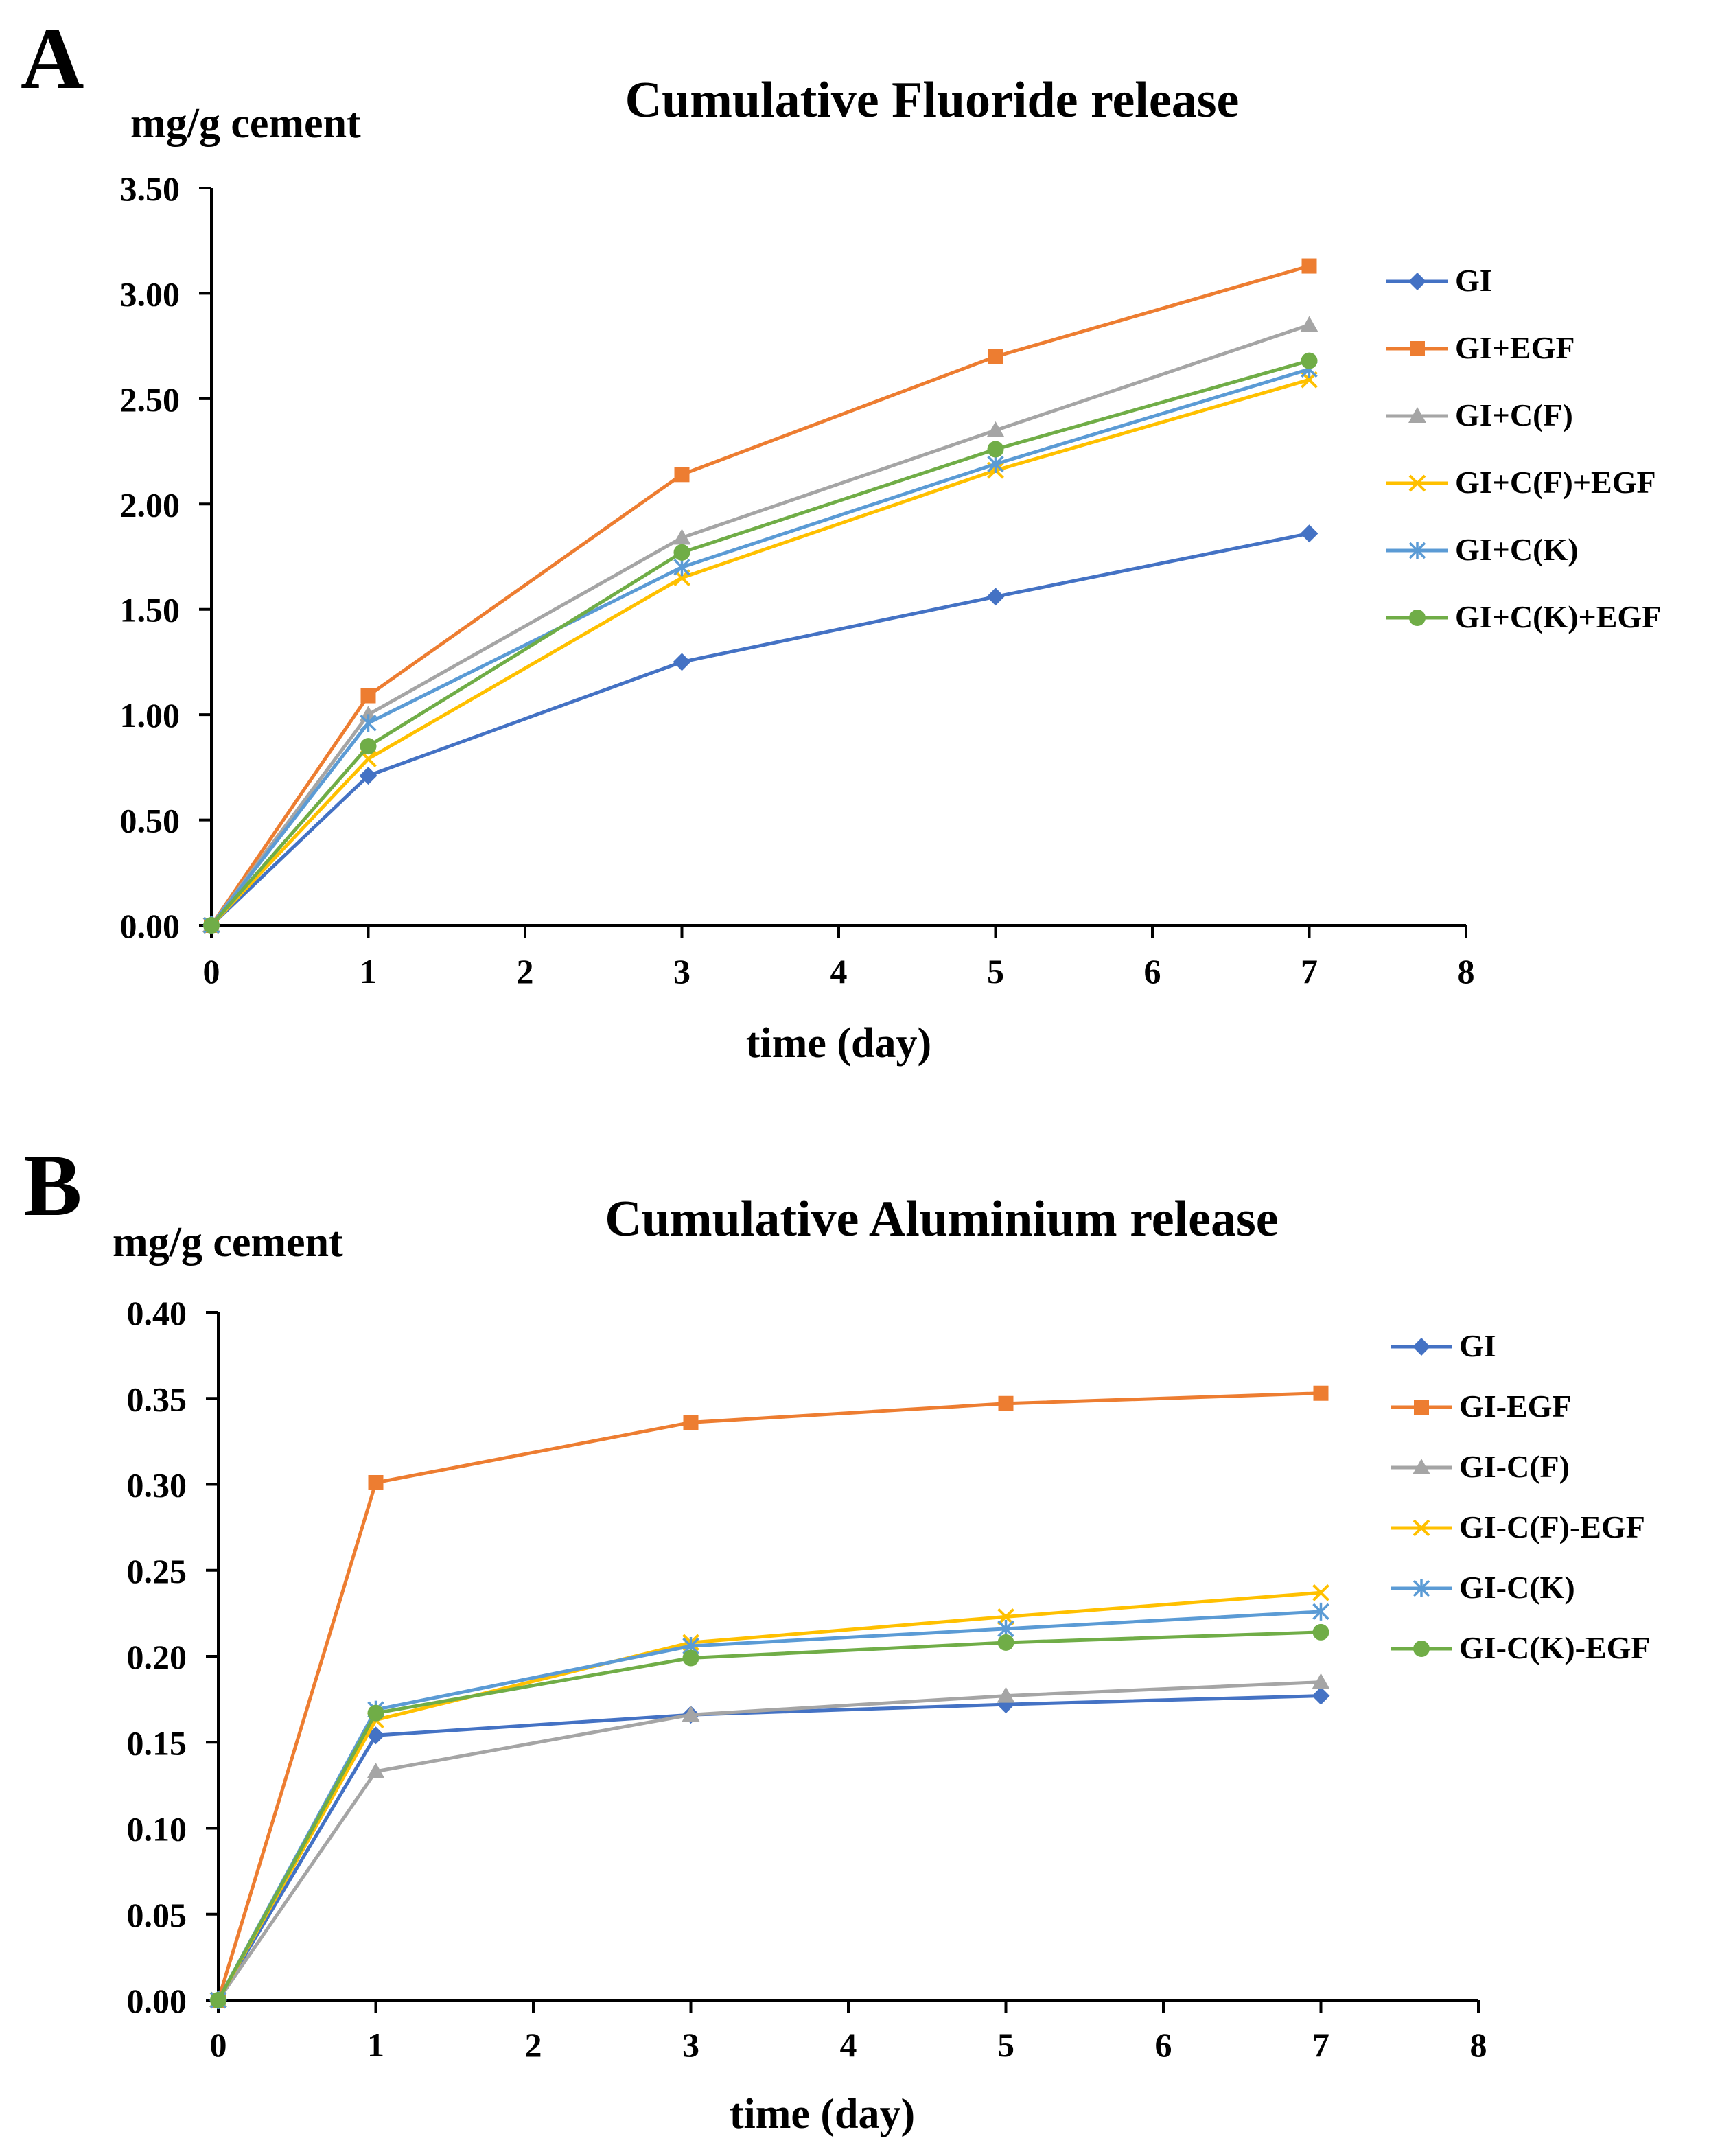 The height and width of the screenshot is (2156, 1720). I want to click on x-tick-label: 2, so click(534, 2045).